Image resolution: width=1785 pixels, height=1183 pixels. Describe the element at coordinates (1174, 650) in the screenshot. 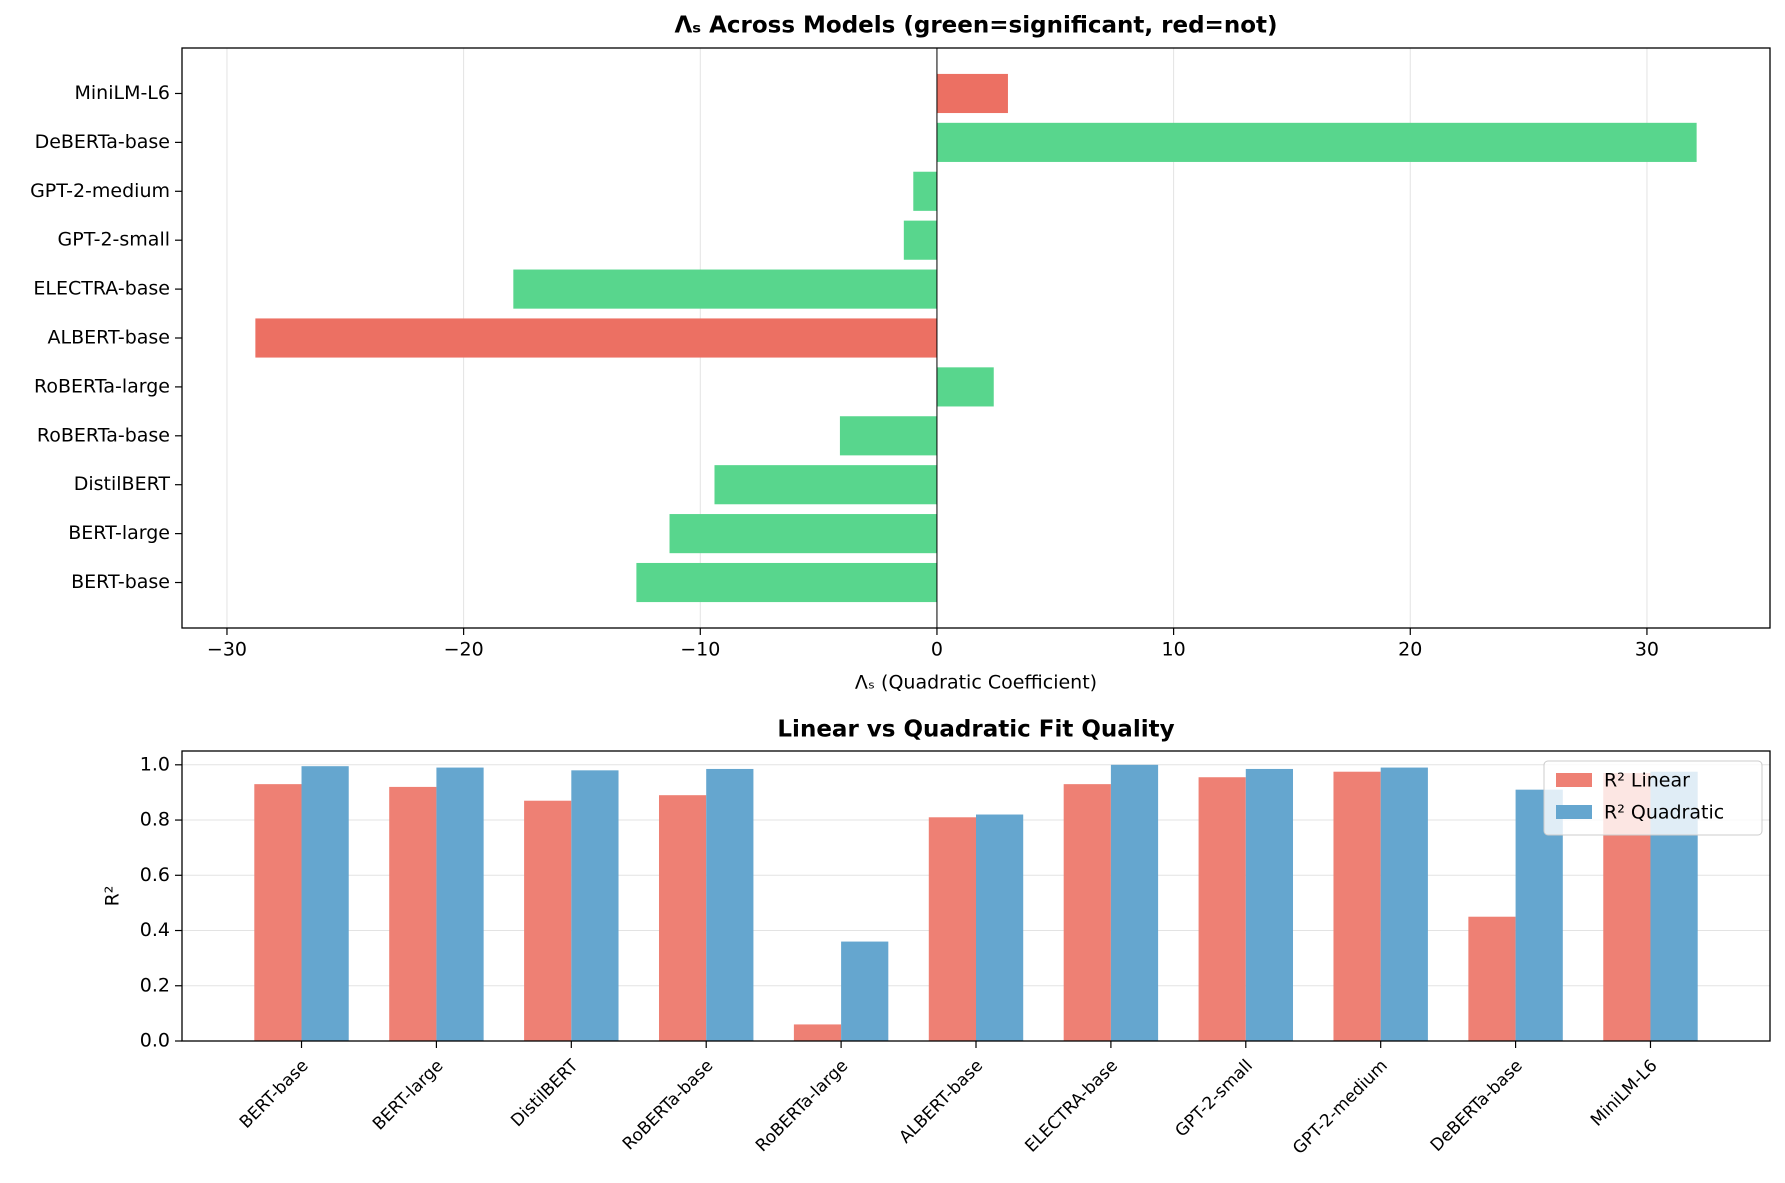

I see `x-tick-label: 10` at that location.